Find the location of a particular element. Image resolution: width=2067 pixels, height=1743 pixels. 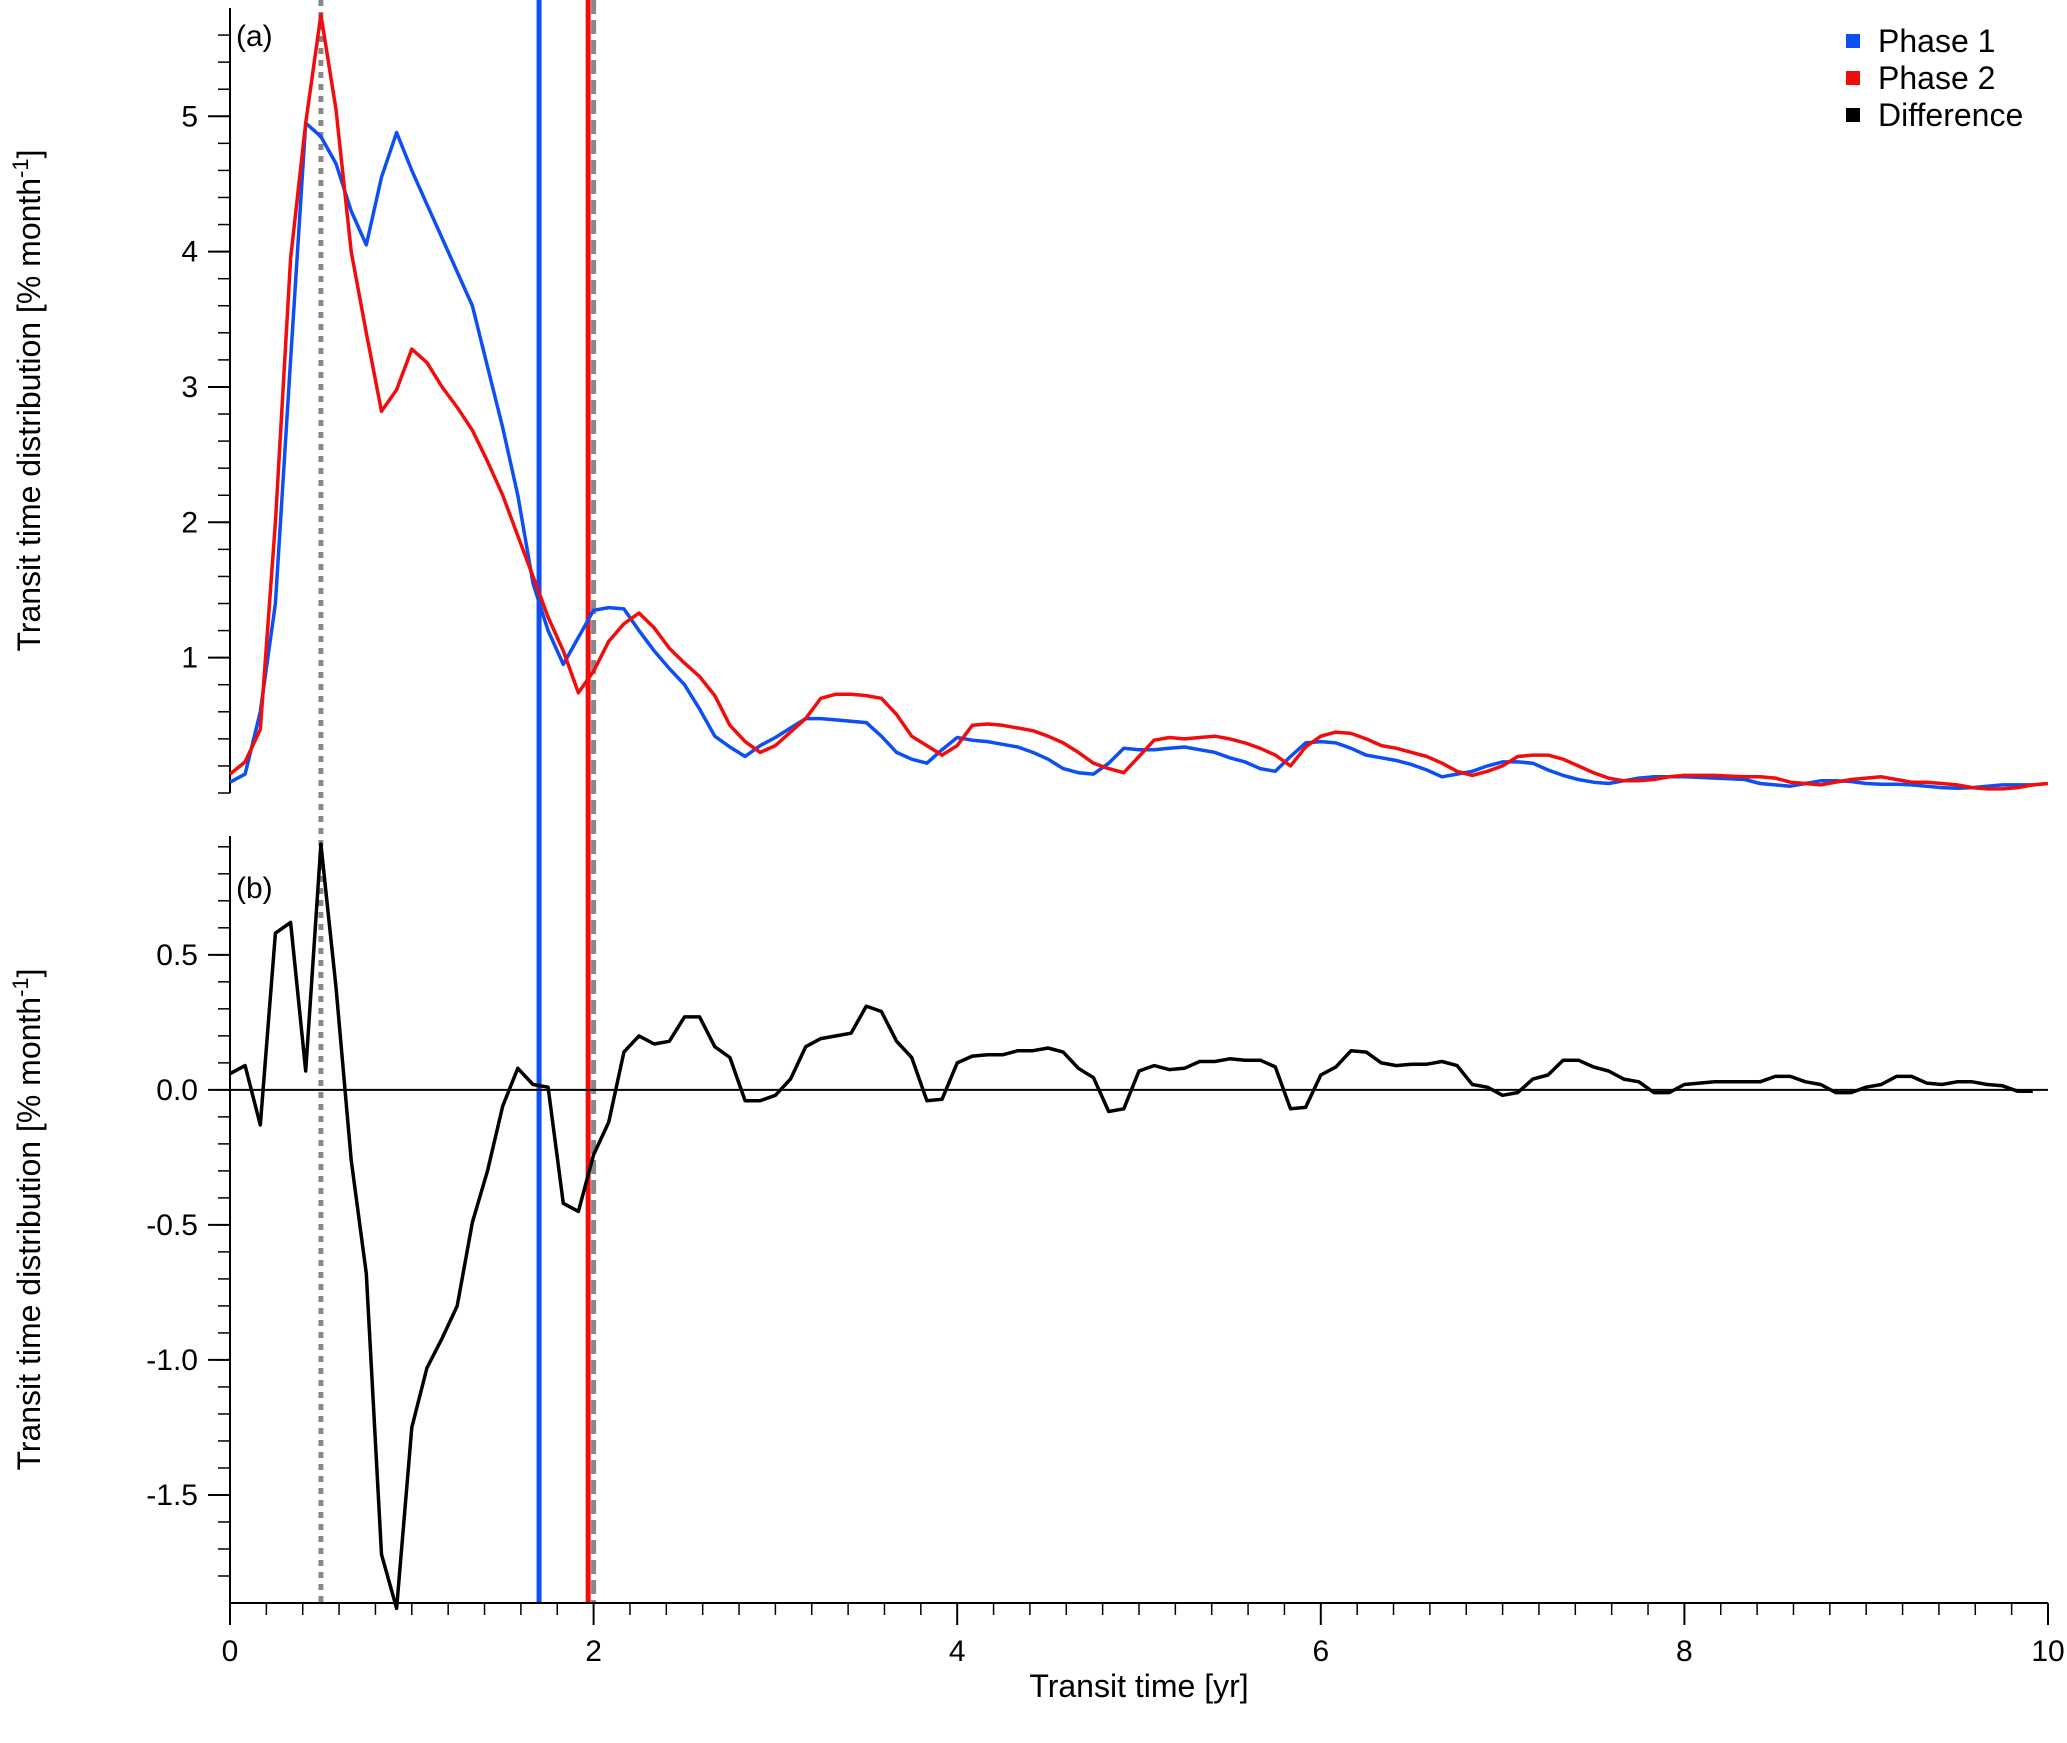

y-tick-label: 4 is located at coordinates (189, 252).